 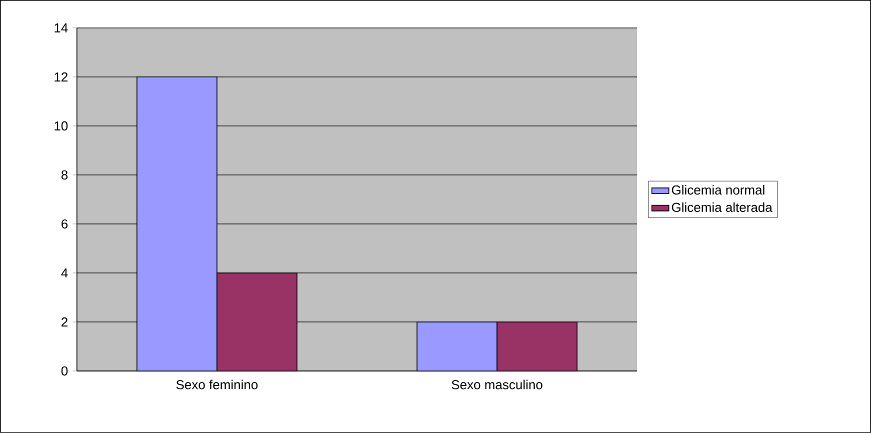 What do you see at coordinates (64, 175) in the screenshot?
I see `y-tick-label: 8` at bounding box center [64, 175].